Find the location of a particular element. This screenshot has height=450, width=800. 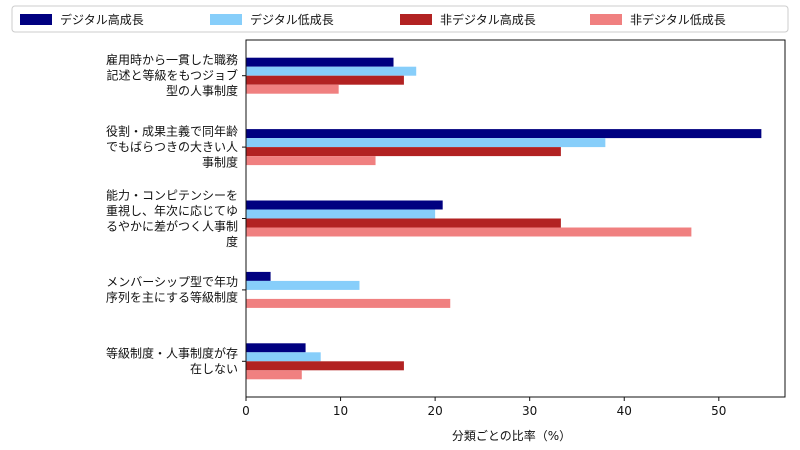

category-label: 序列を主にする等級制度 is located at coordinates (172, 297).